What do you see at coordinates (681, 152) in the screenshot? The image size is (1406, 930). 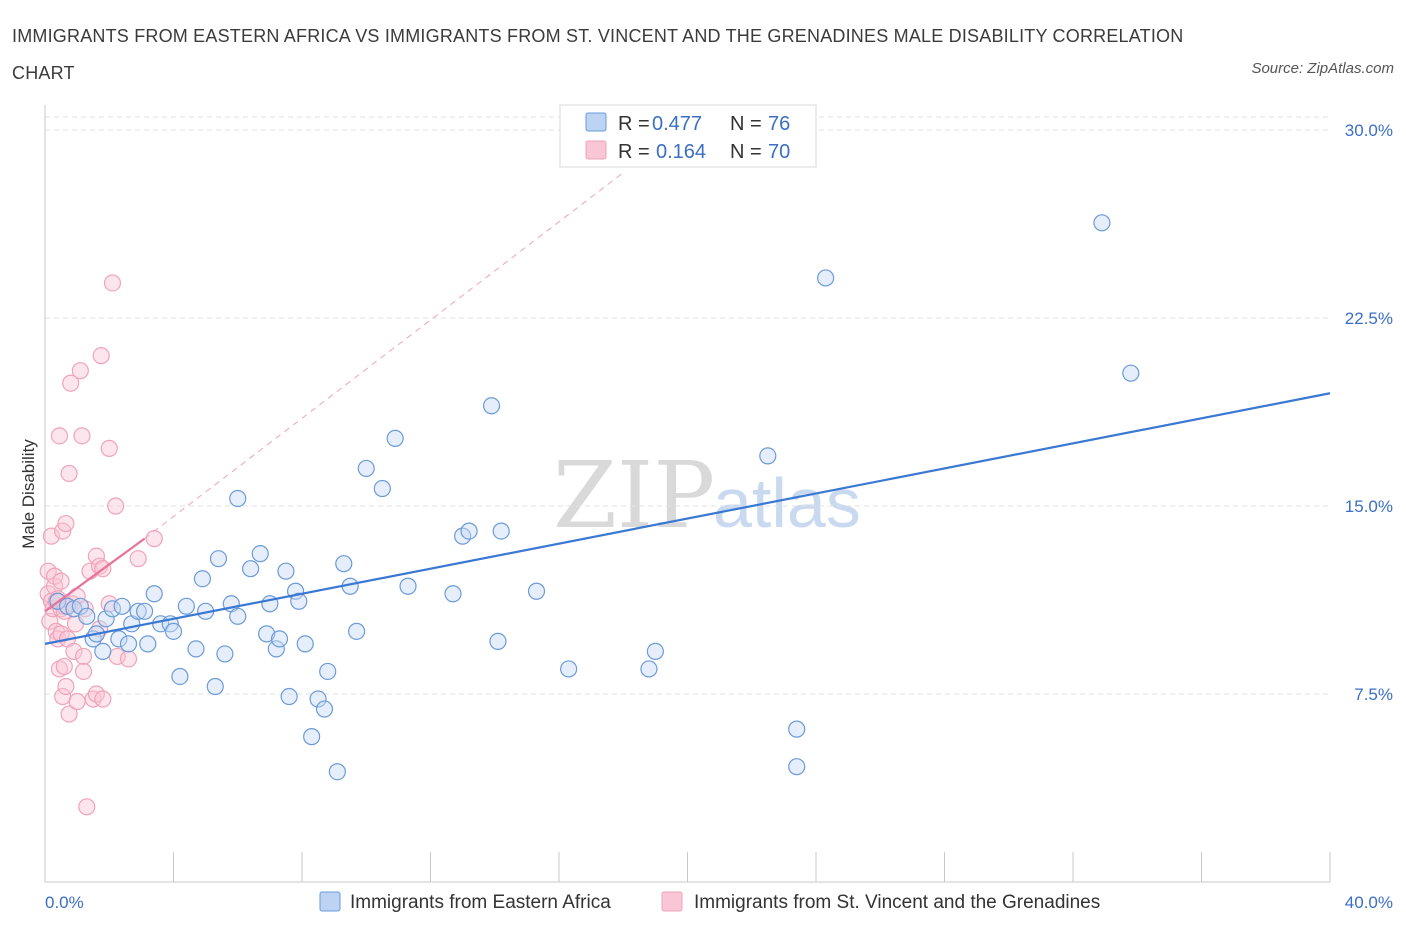 I see `legend-r-value-pink: 0.164` at bounding box center [681, 152].